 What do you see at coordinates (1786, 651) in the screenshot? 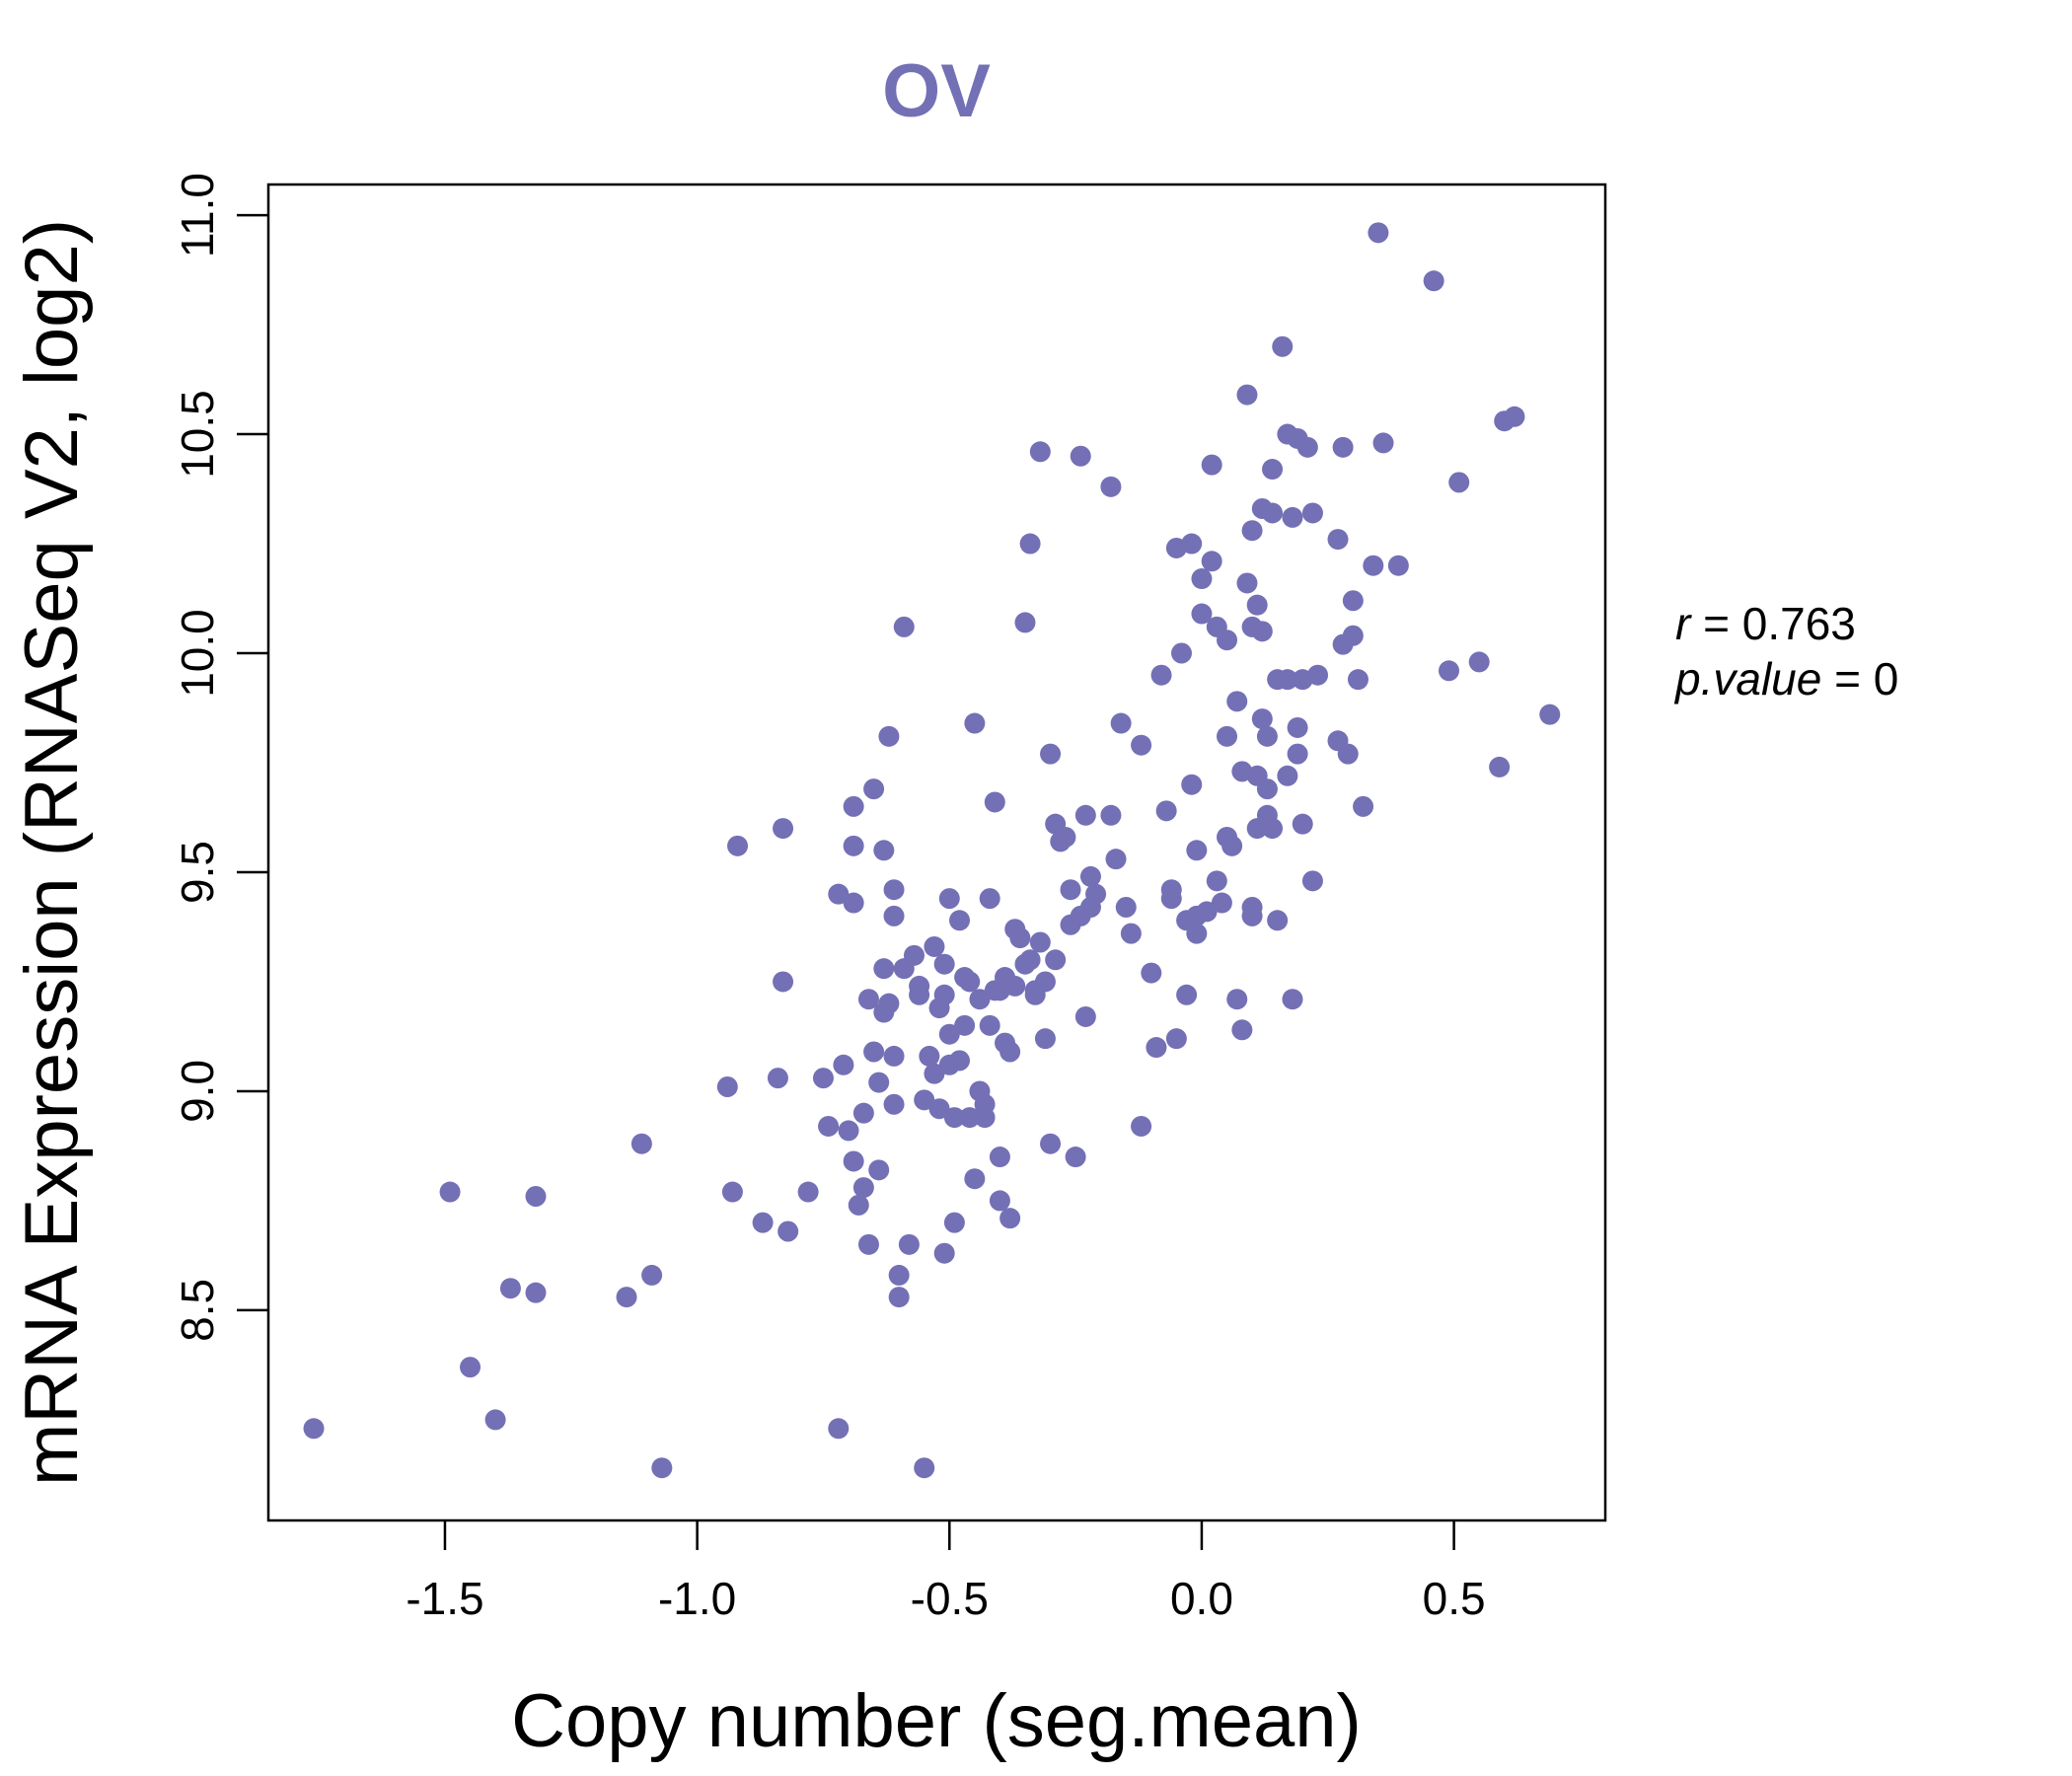
I see `correlation-annotation: r = 0.763 p.value = 0` at bounding box center [1786, 651].